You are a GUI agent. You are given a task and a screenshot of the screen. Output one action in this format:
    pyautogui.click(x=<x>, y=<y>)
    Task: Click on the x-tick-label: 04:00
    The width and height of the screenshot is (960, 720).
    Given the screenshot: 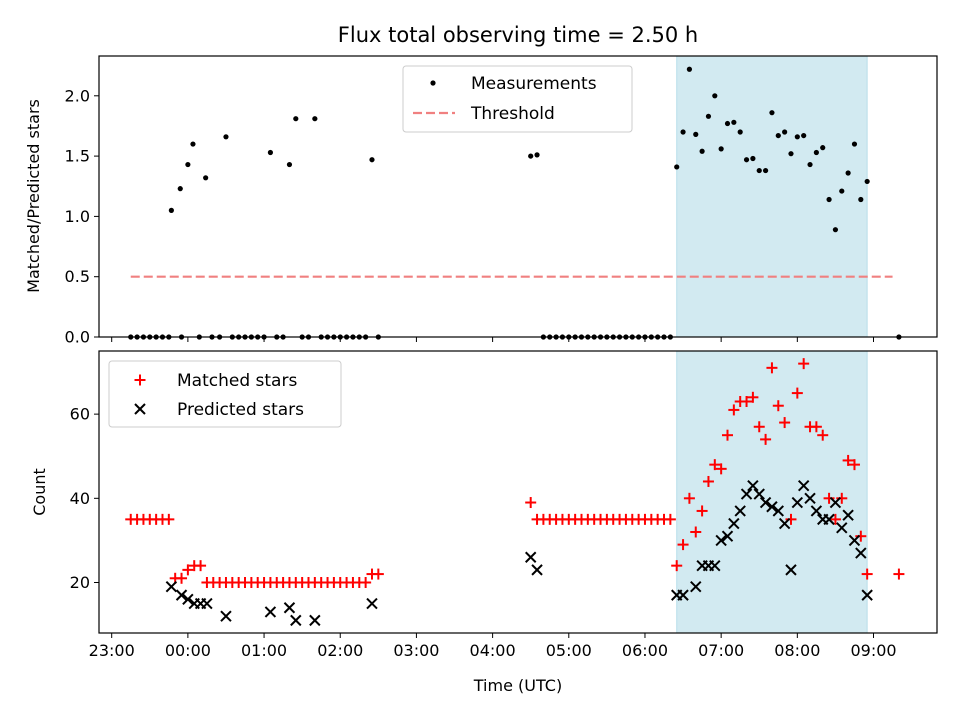 What is the action you would take?
    pyautogui.click(x=493, y=650)
    